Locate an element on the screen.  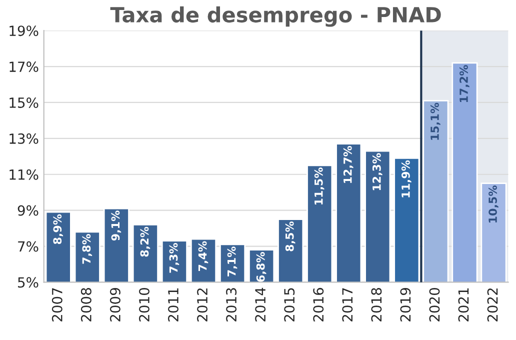
y-tick-label: 17% is located at coordinates (24, 67).